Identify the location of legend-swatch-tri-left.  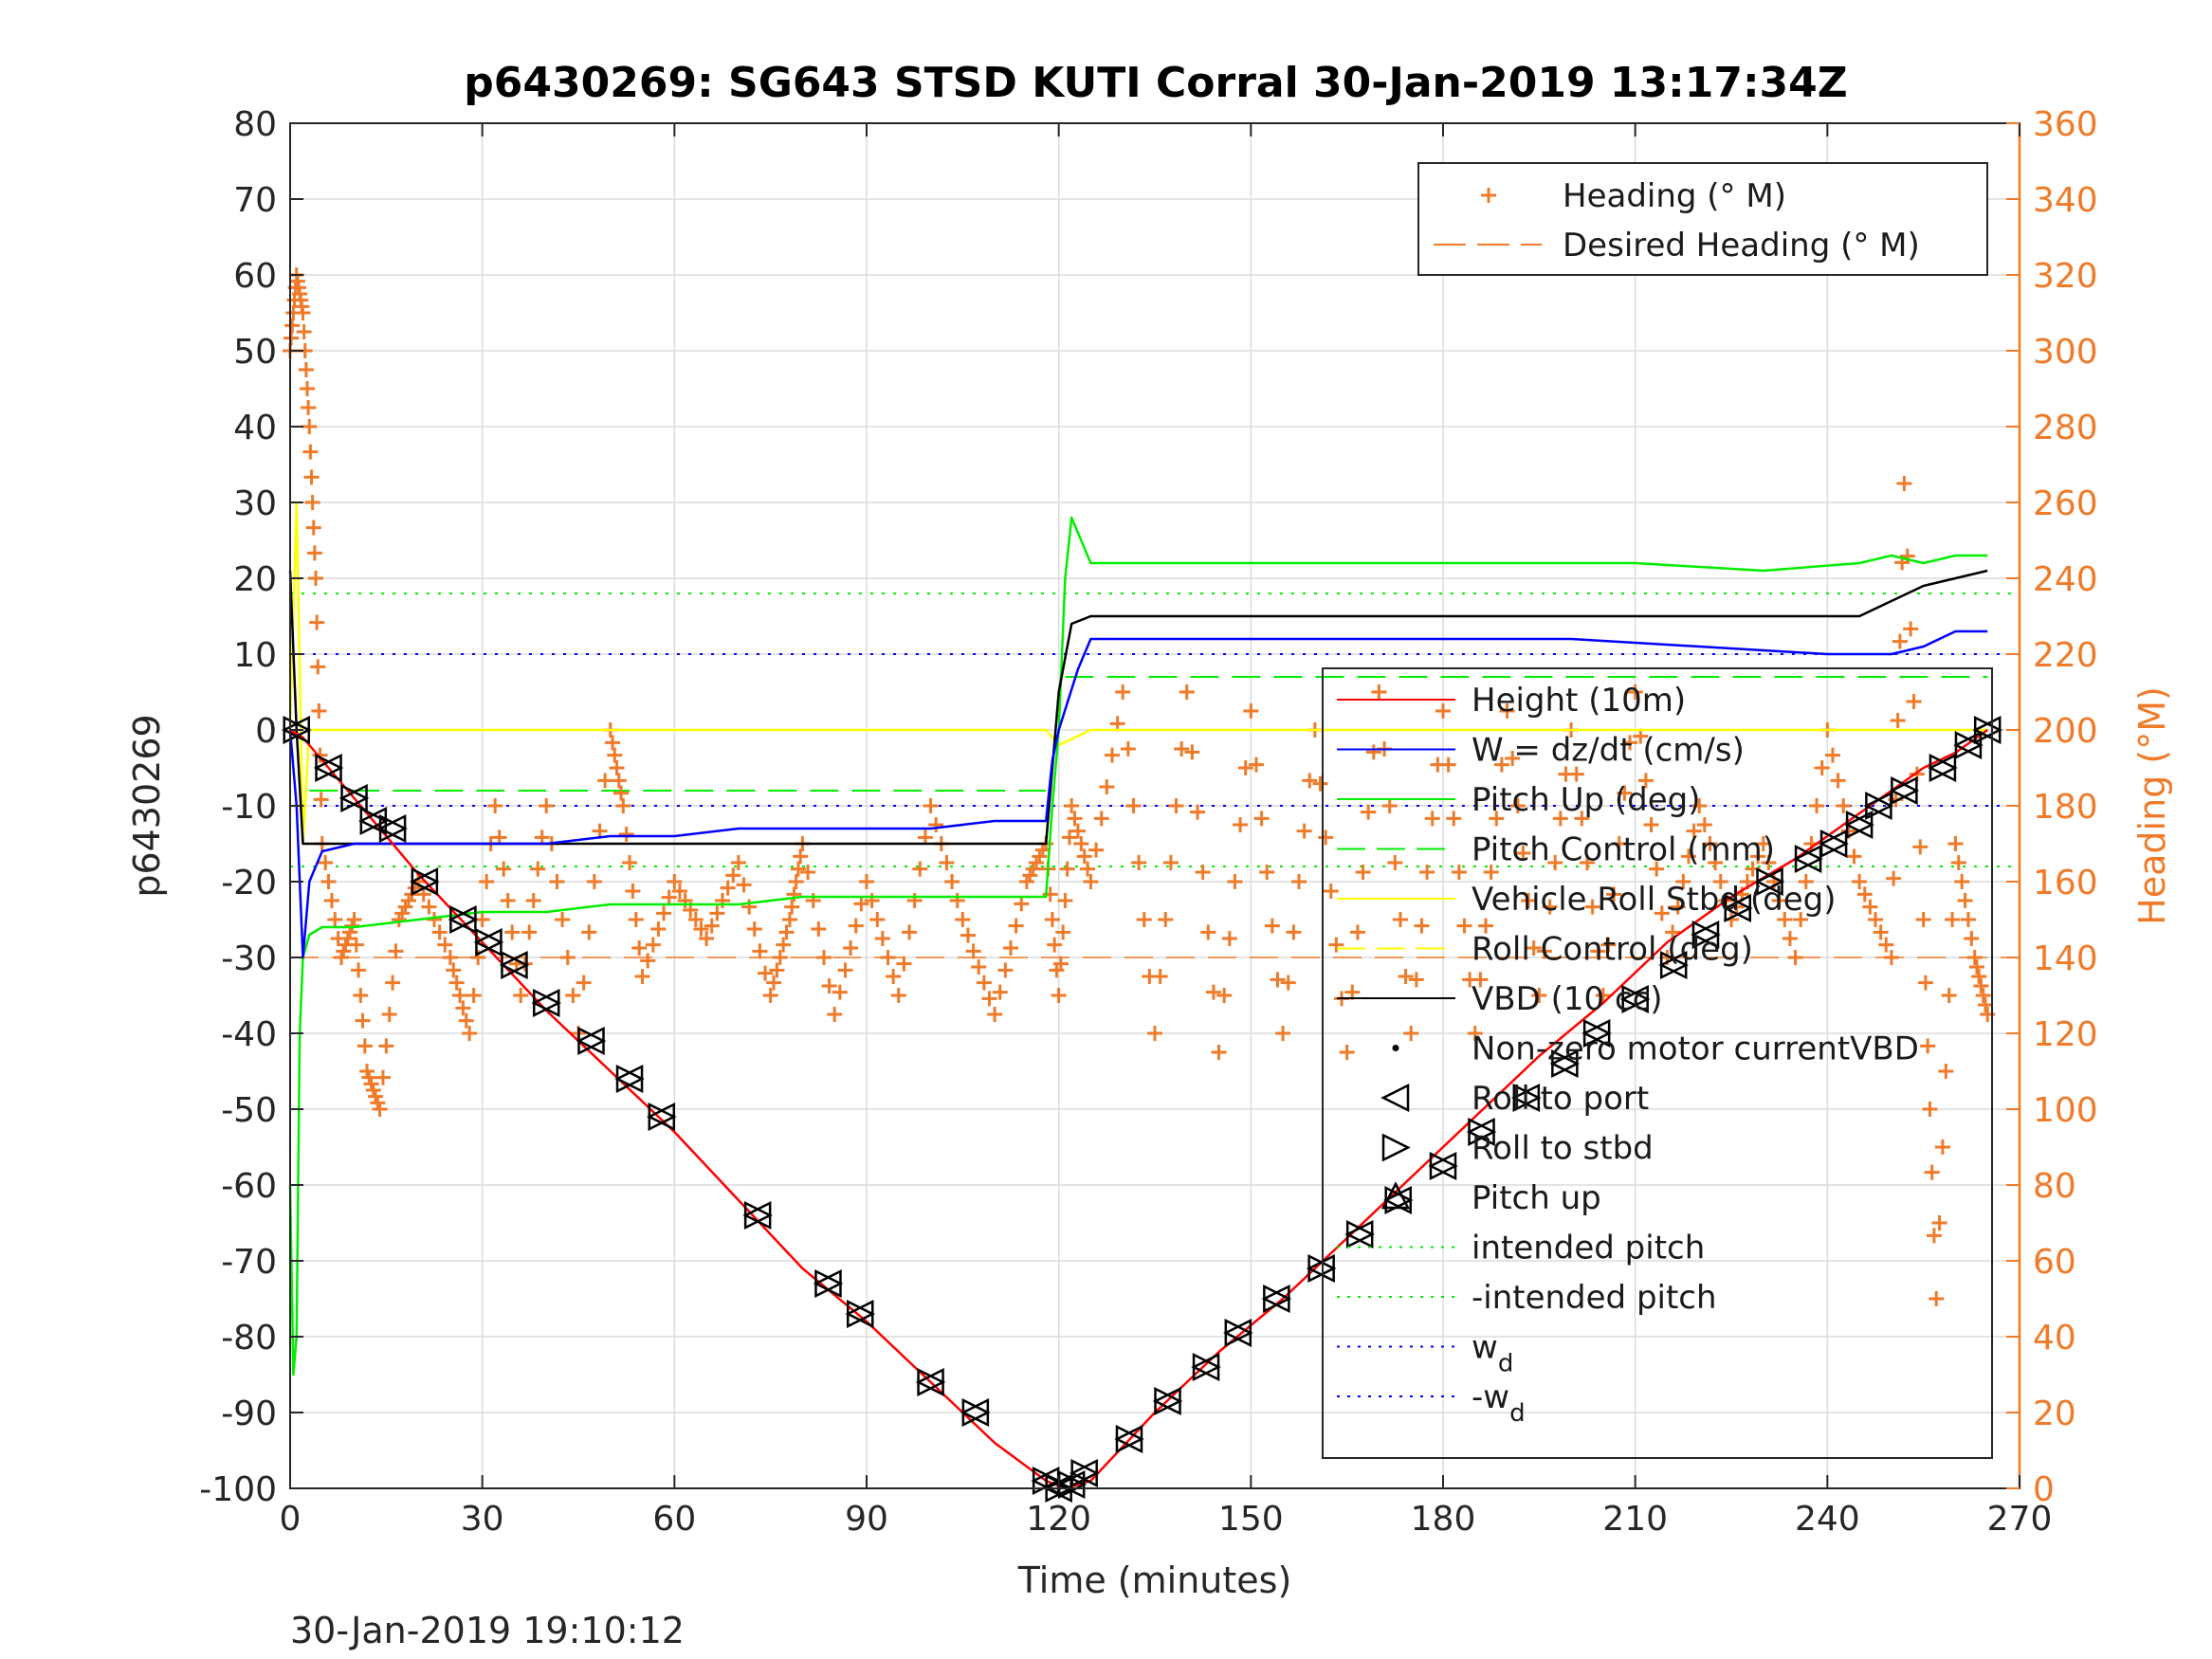
(1395, 1098).